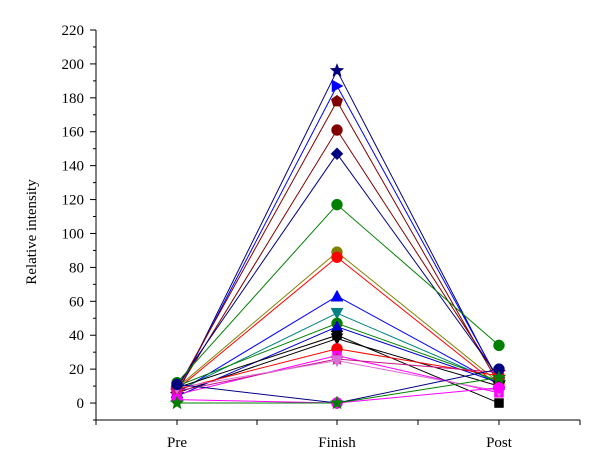 The image size is (600, 474). What do you see at coordinates (76, 302) in the screenshot?
I see `y-tick-label: 60` at bounding box center [76, 302].